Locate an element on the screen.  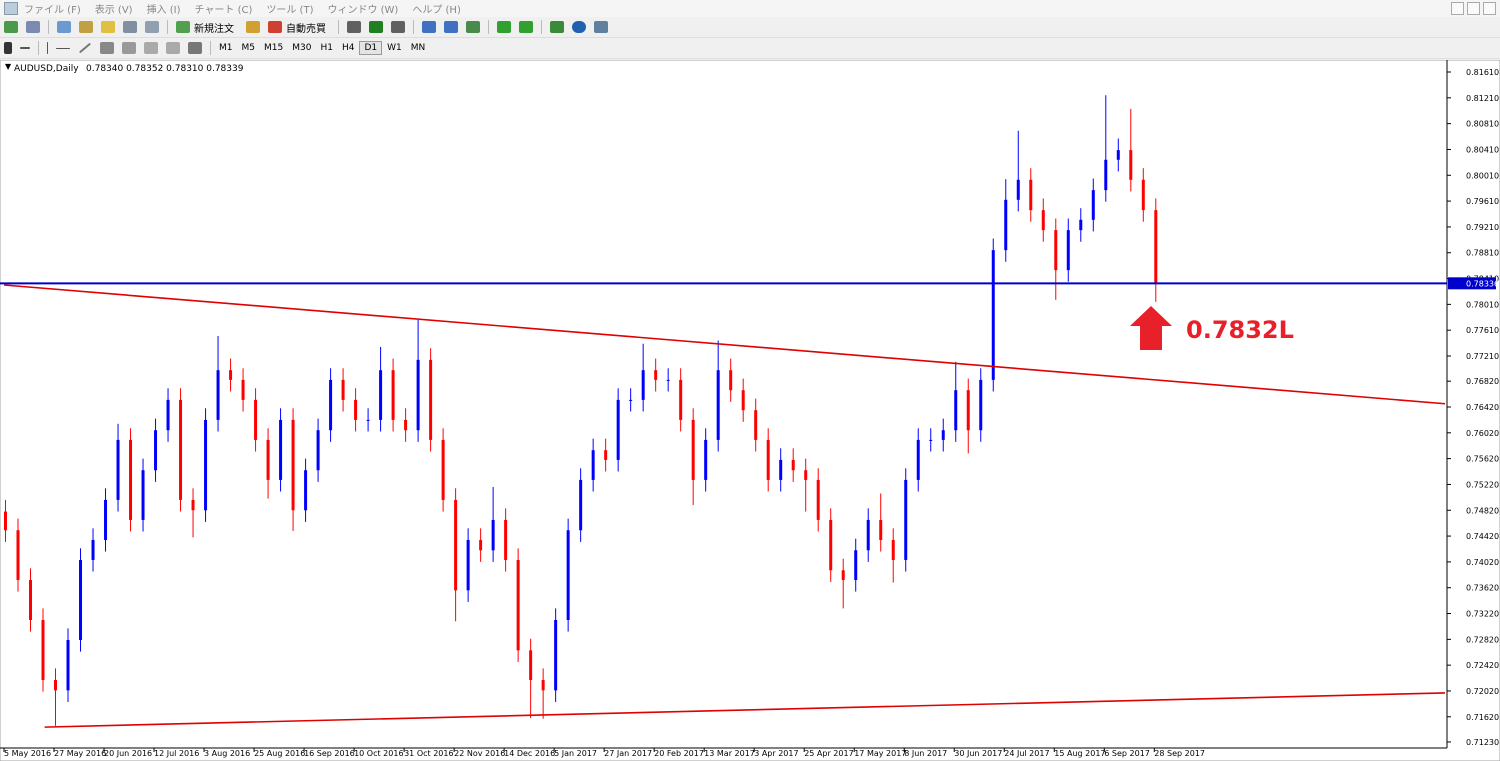
profiles-button is located at coordinates (33, 27).